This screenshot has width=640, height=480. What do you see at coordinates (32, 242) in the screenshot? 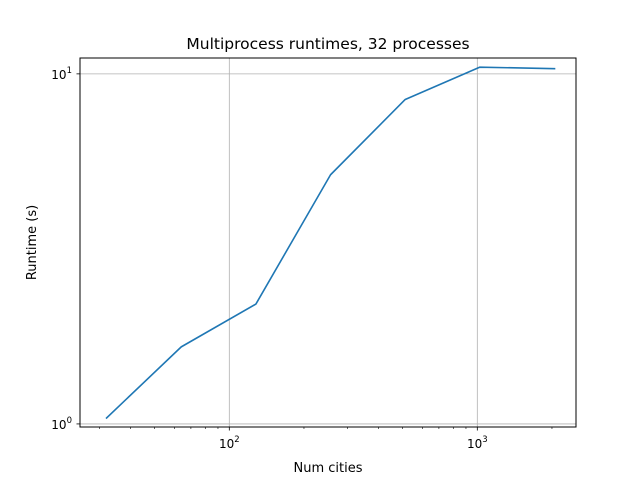
I see `y-axis-label: Runtime (s)` at bounding box center [32, 242].